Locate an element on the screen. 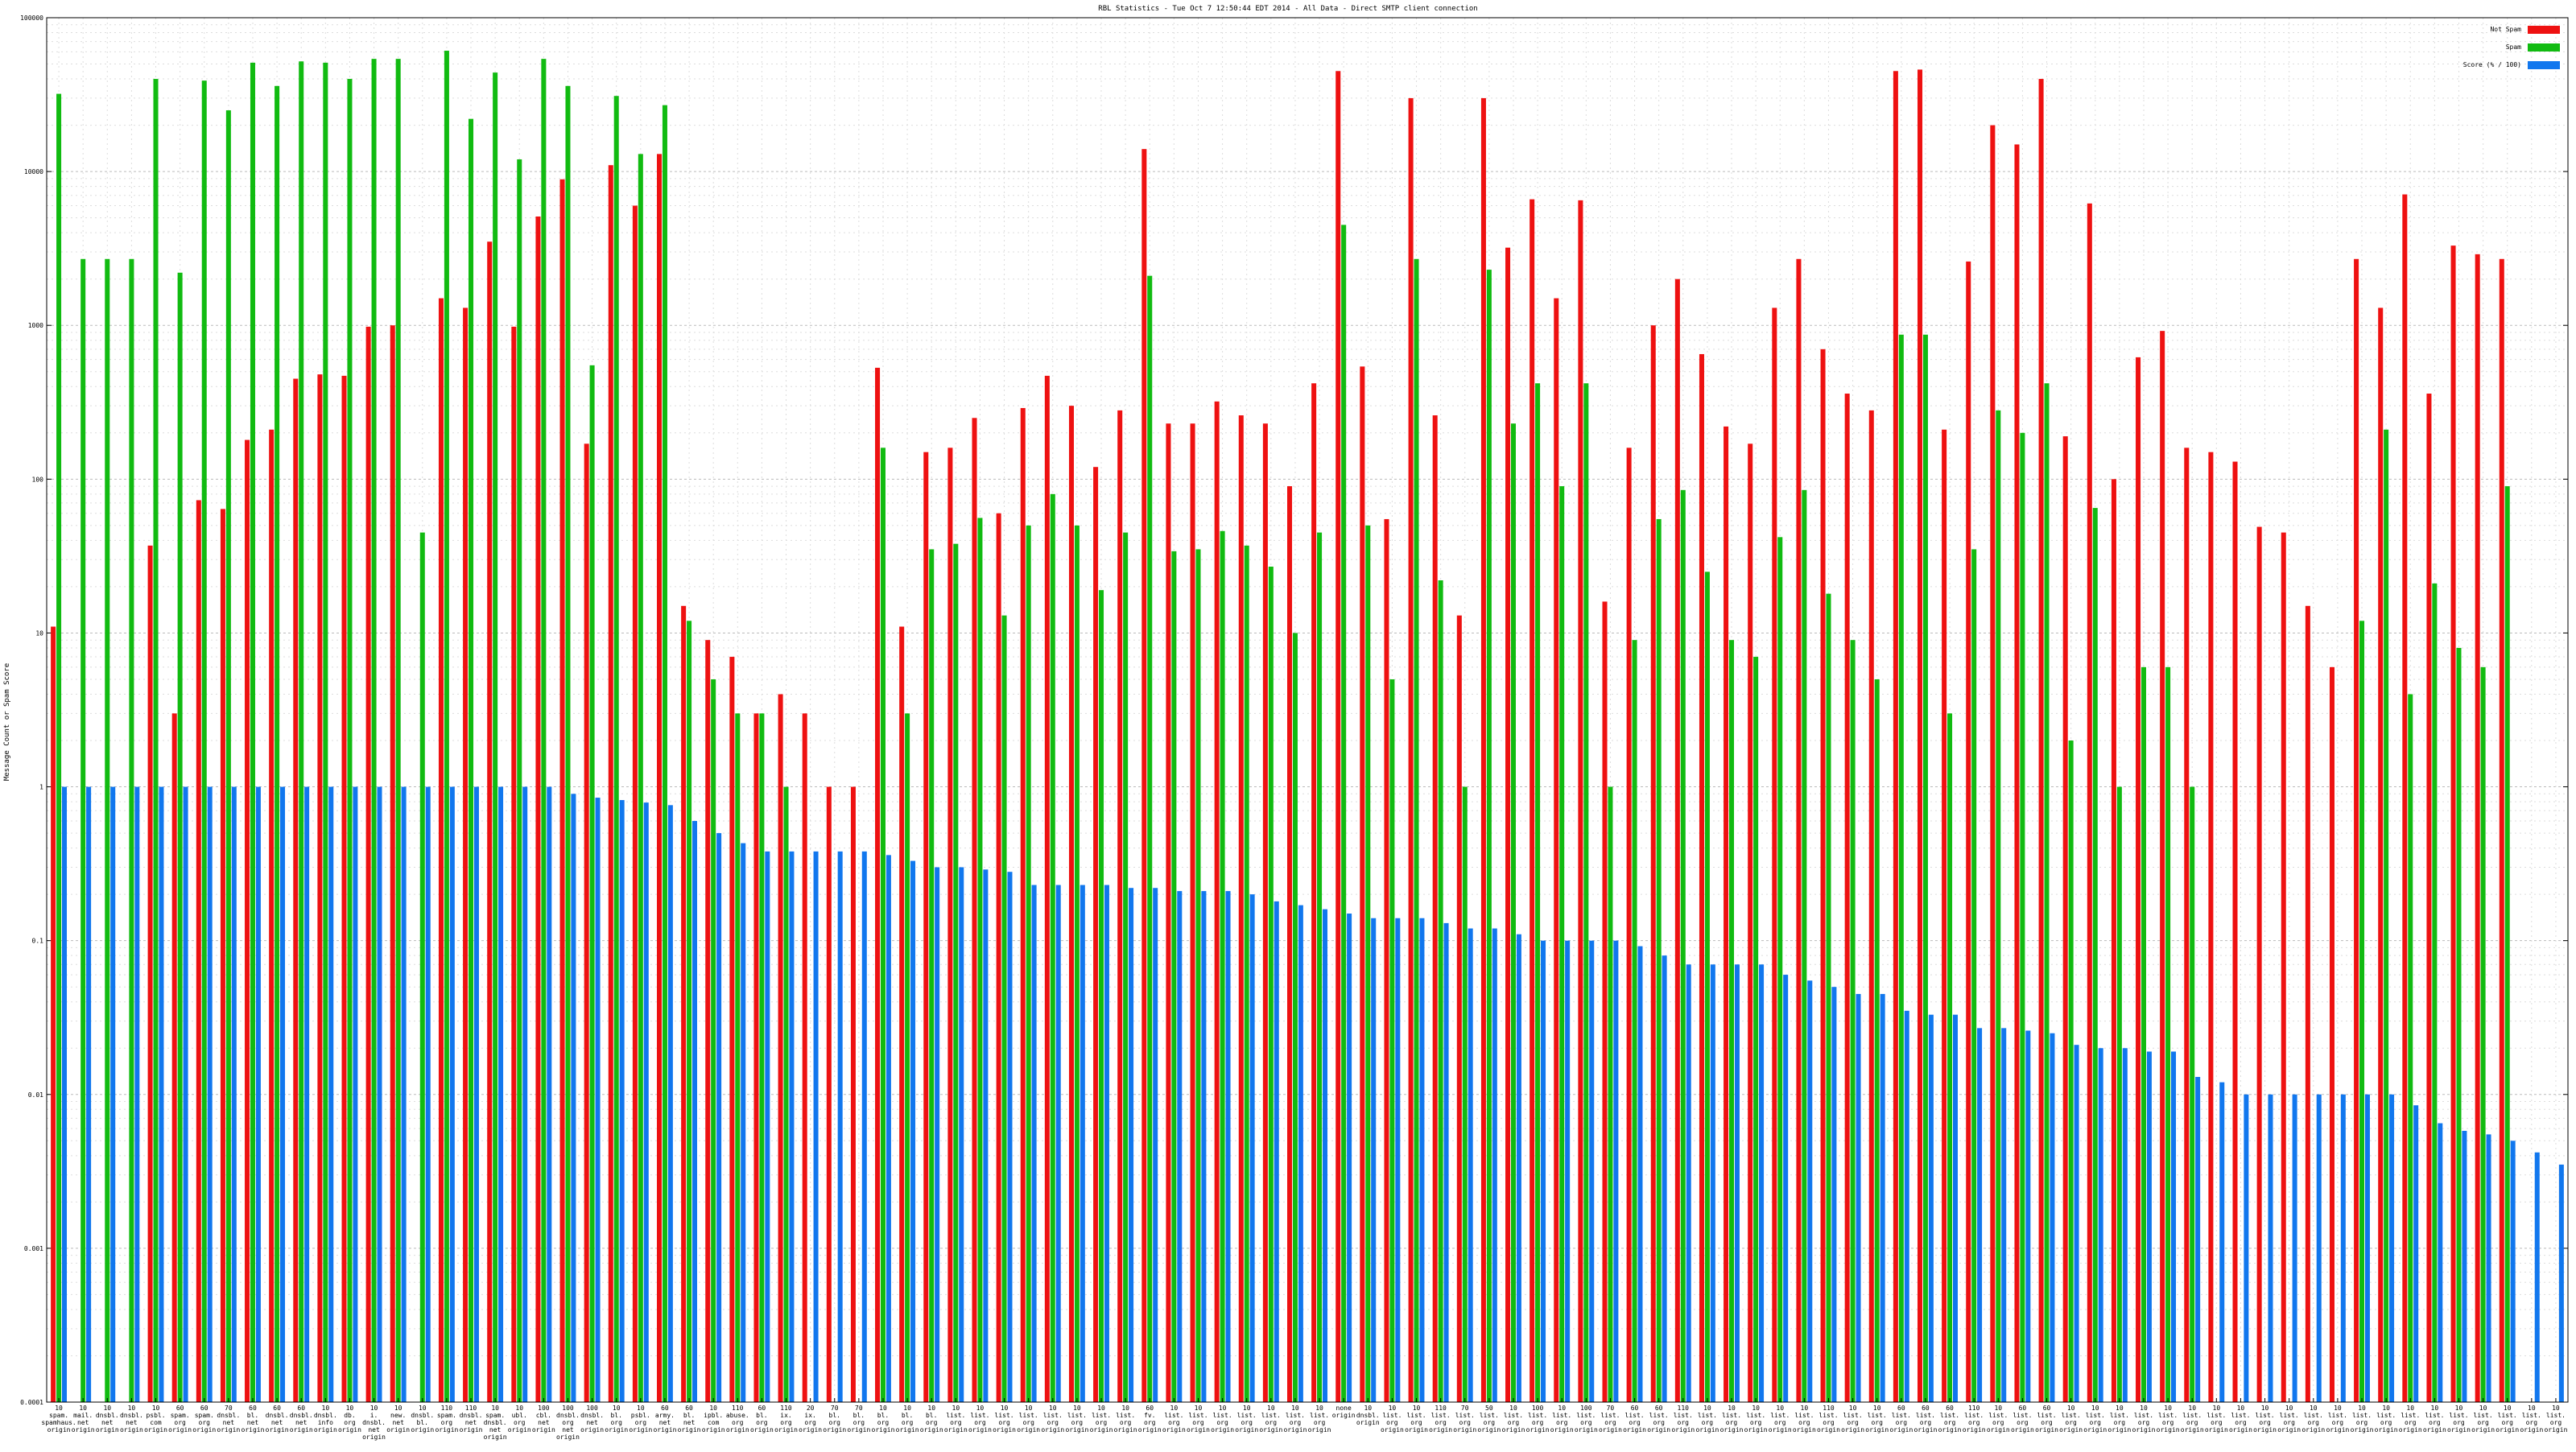  x-tick-label: new. is located at coordinates (398, 1416).